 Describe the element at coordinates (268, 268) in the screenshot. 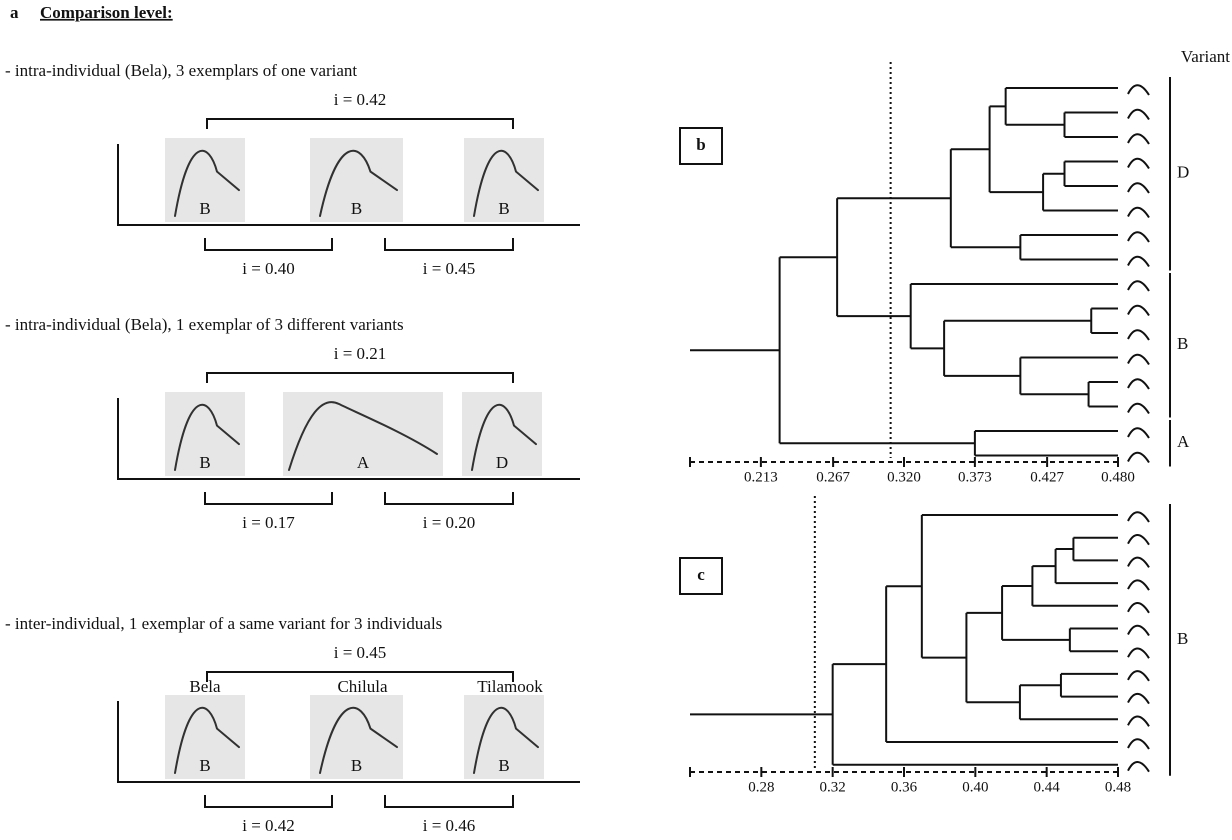

I see `pair-index: i = 0.40` at that location.